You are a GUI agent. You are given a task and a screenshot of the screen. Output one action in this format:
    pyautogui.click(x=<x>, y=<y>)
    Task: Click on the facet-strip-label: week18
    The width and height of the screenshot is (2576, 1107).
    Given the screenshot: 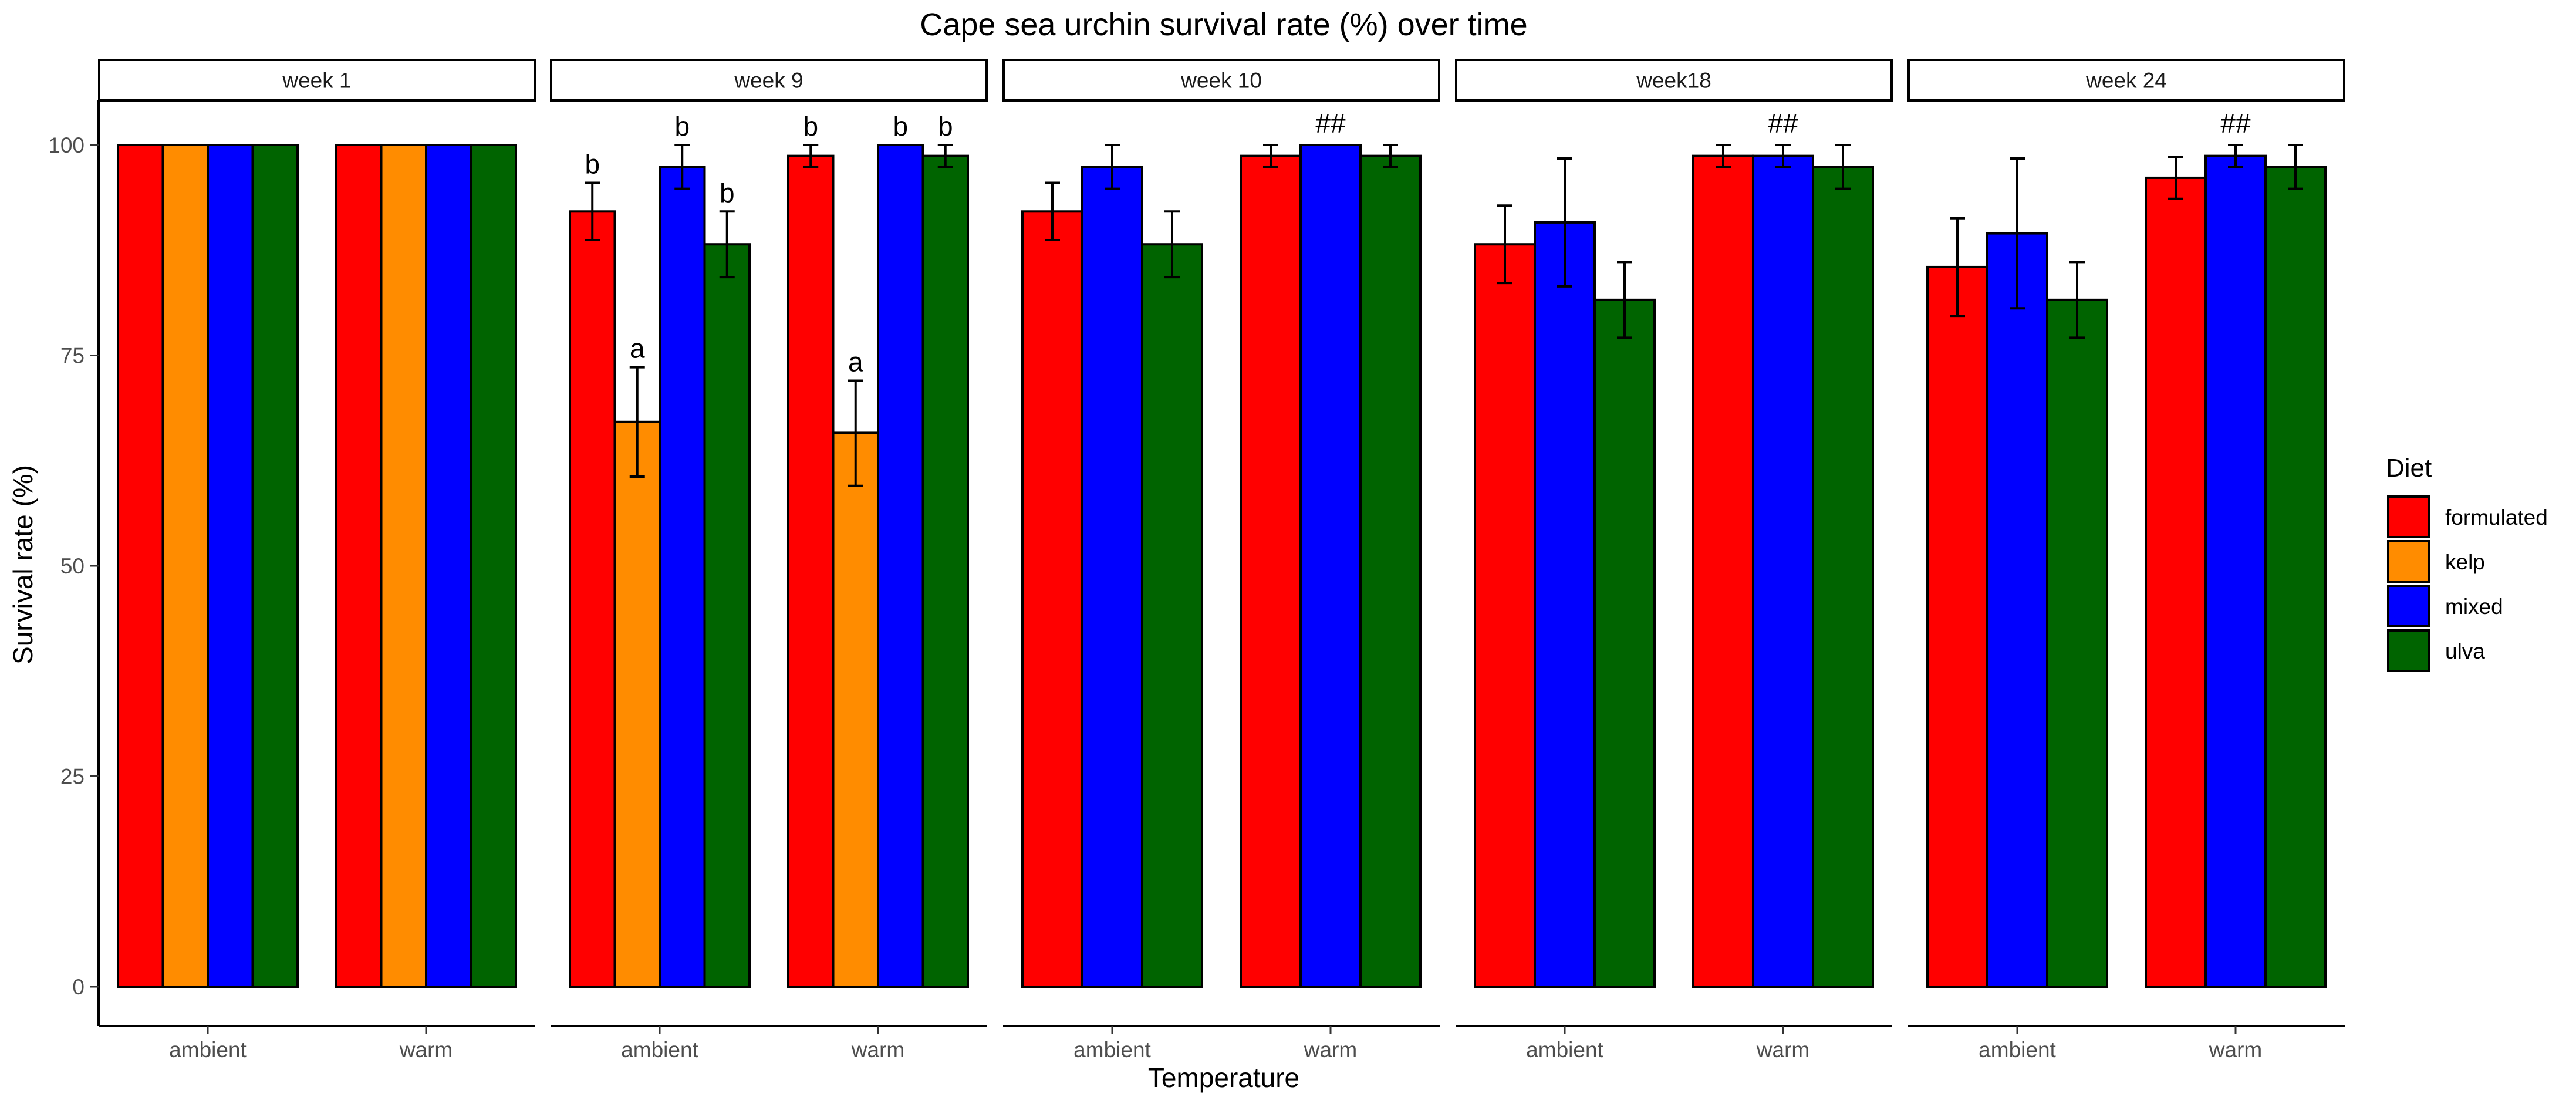 What is the action you would take?
    pyautogui.click(x=1673, y=81)
    